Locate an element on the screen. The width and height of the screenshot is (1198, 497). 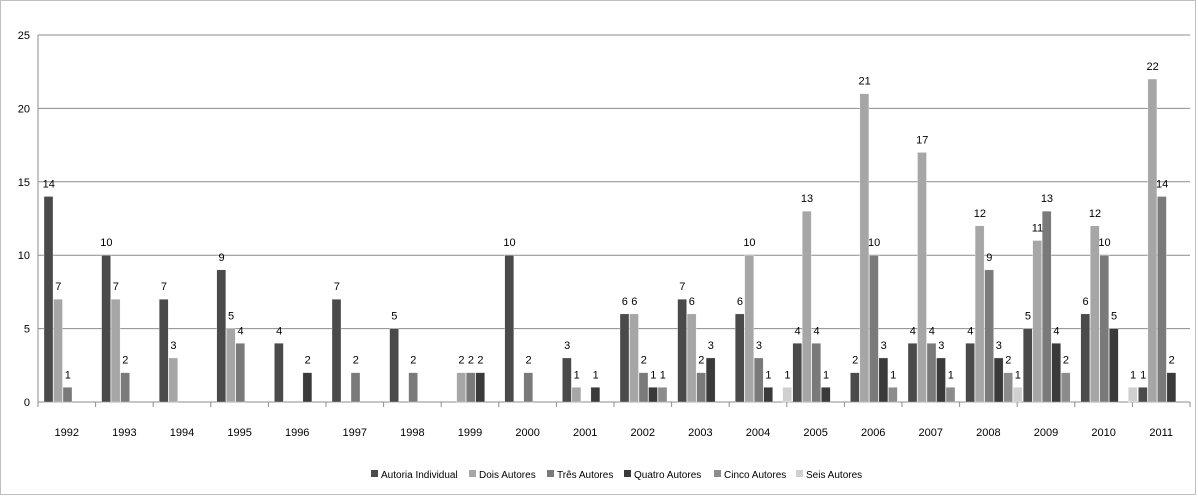
x-tick-label: 1995 is located at coordinates (239, 433).